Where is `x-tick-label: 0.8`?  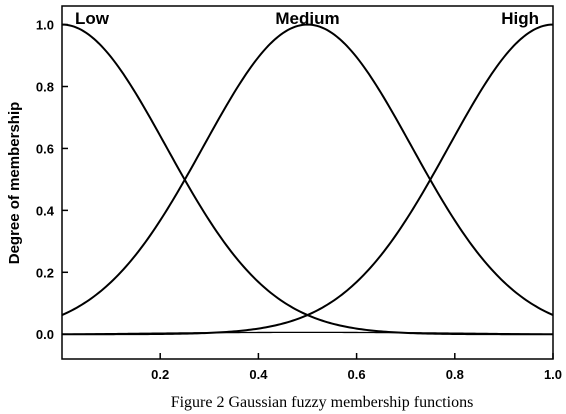 x-tick-label: 0.8 is located at coordinates (455, 374).